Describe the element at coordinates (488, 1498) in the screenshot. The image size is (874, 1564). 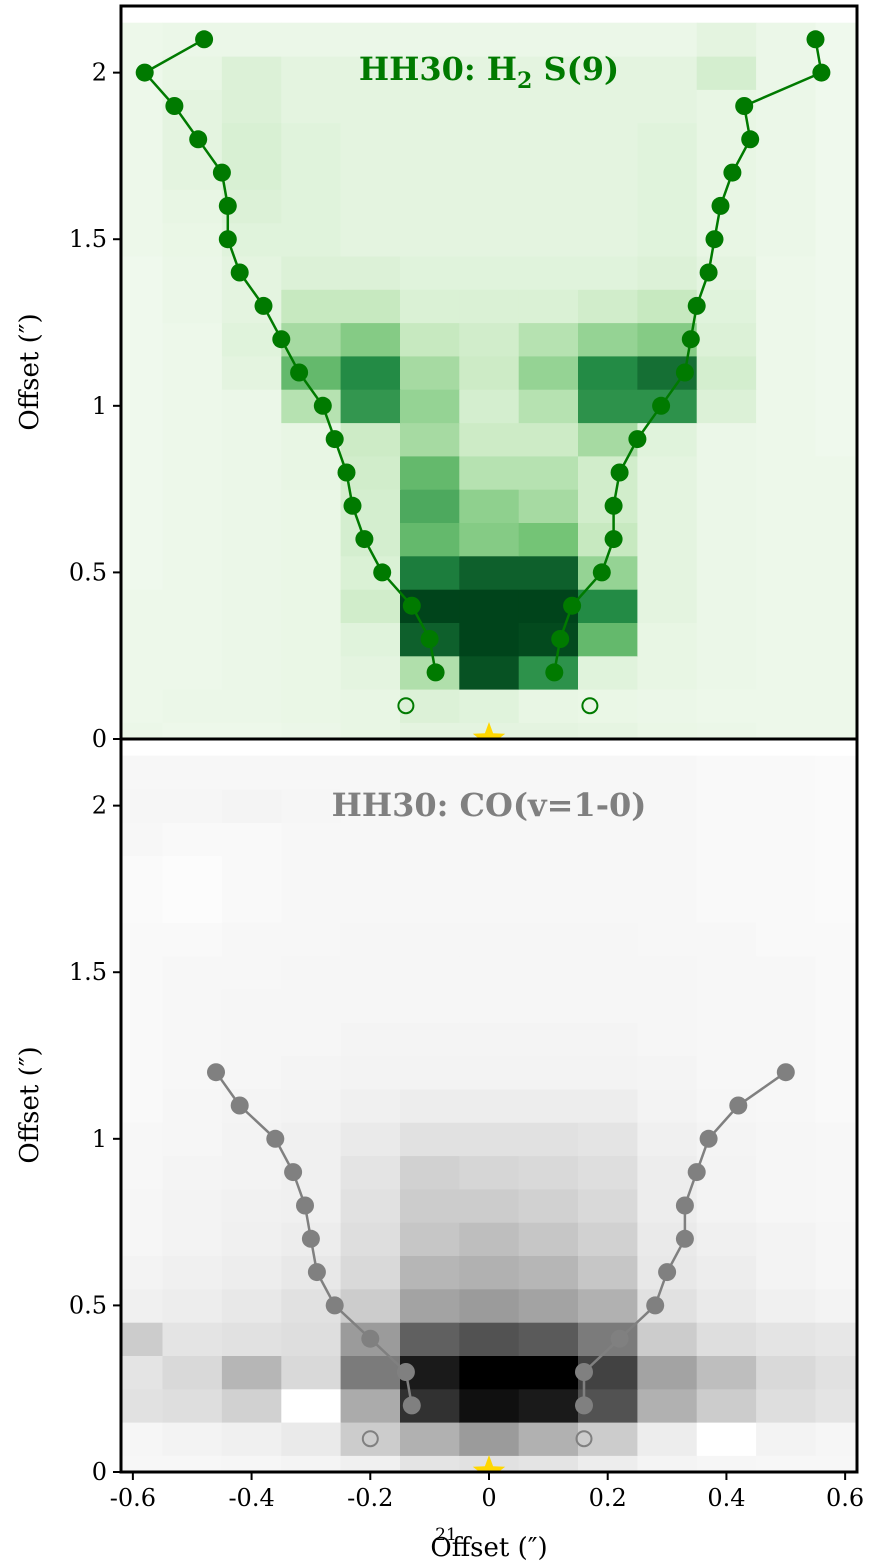
I see `x-tick-label: 0` at that location.